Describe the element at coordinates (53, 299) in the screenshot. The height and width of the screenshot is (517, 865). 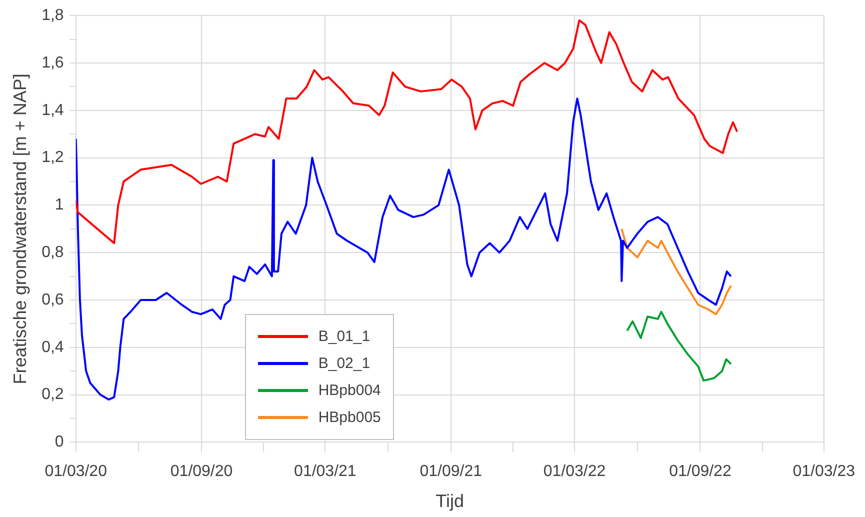
I see `y-tick-label: 0,6` at that location.